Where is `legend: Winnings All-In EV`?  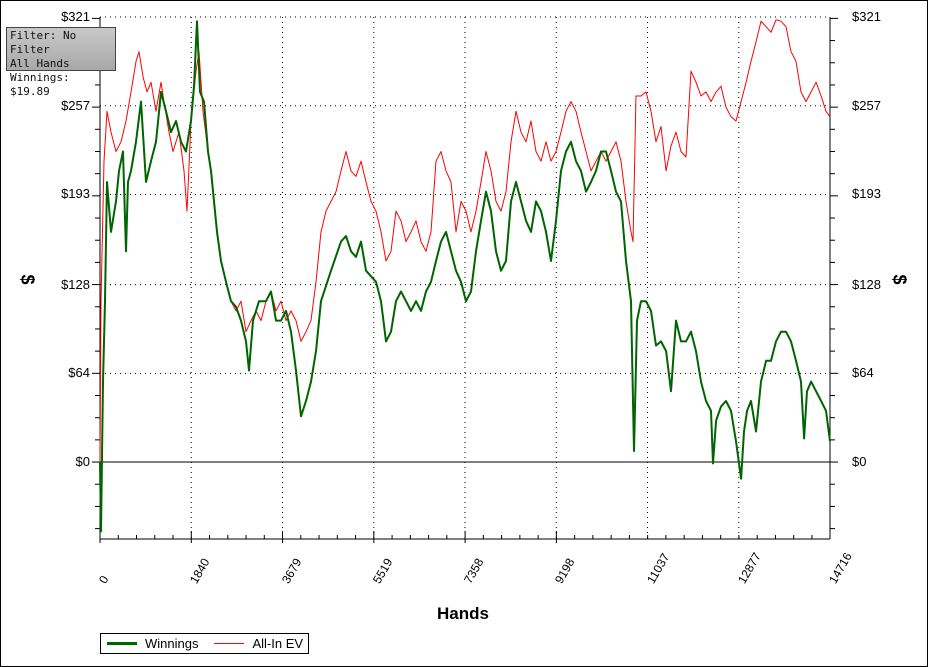
legend: Winnings All-In EV is located at coordinates (204, 643).